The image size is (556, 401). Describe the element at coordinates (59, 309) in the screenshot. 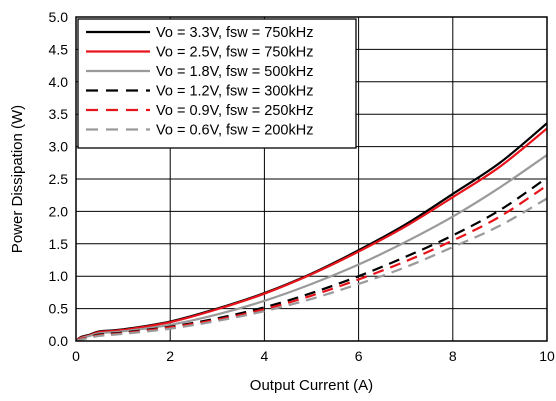

I see `y-tick-label-1: 0.5` at that location.